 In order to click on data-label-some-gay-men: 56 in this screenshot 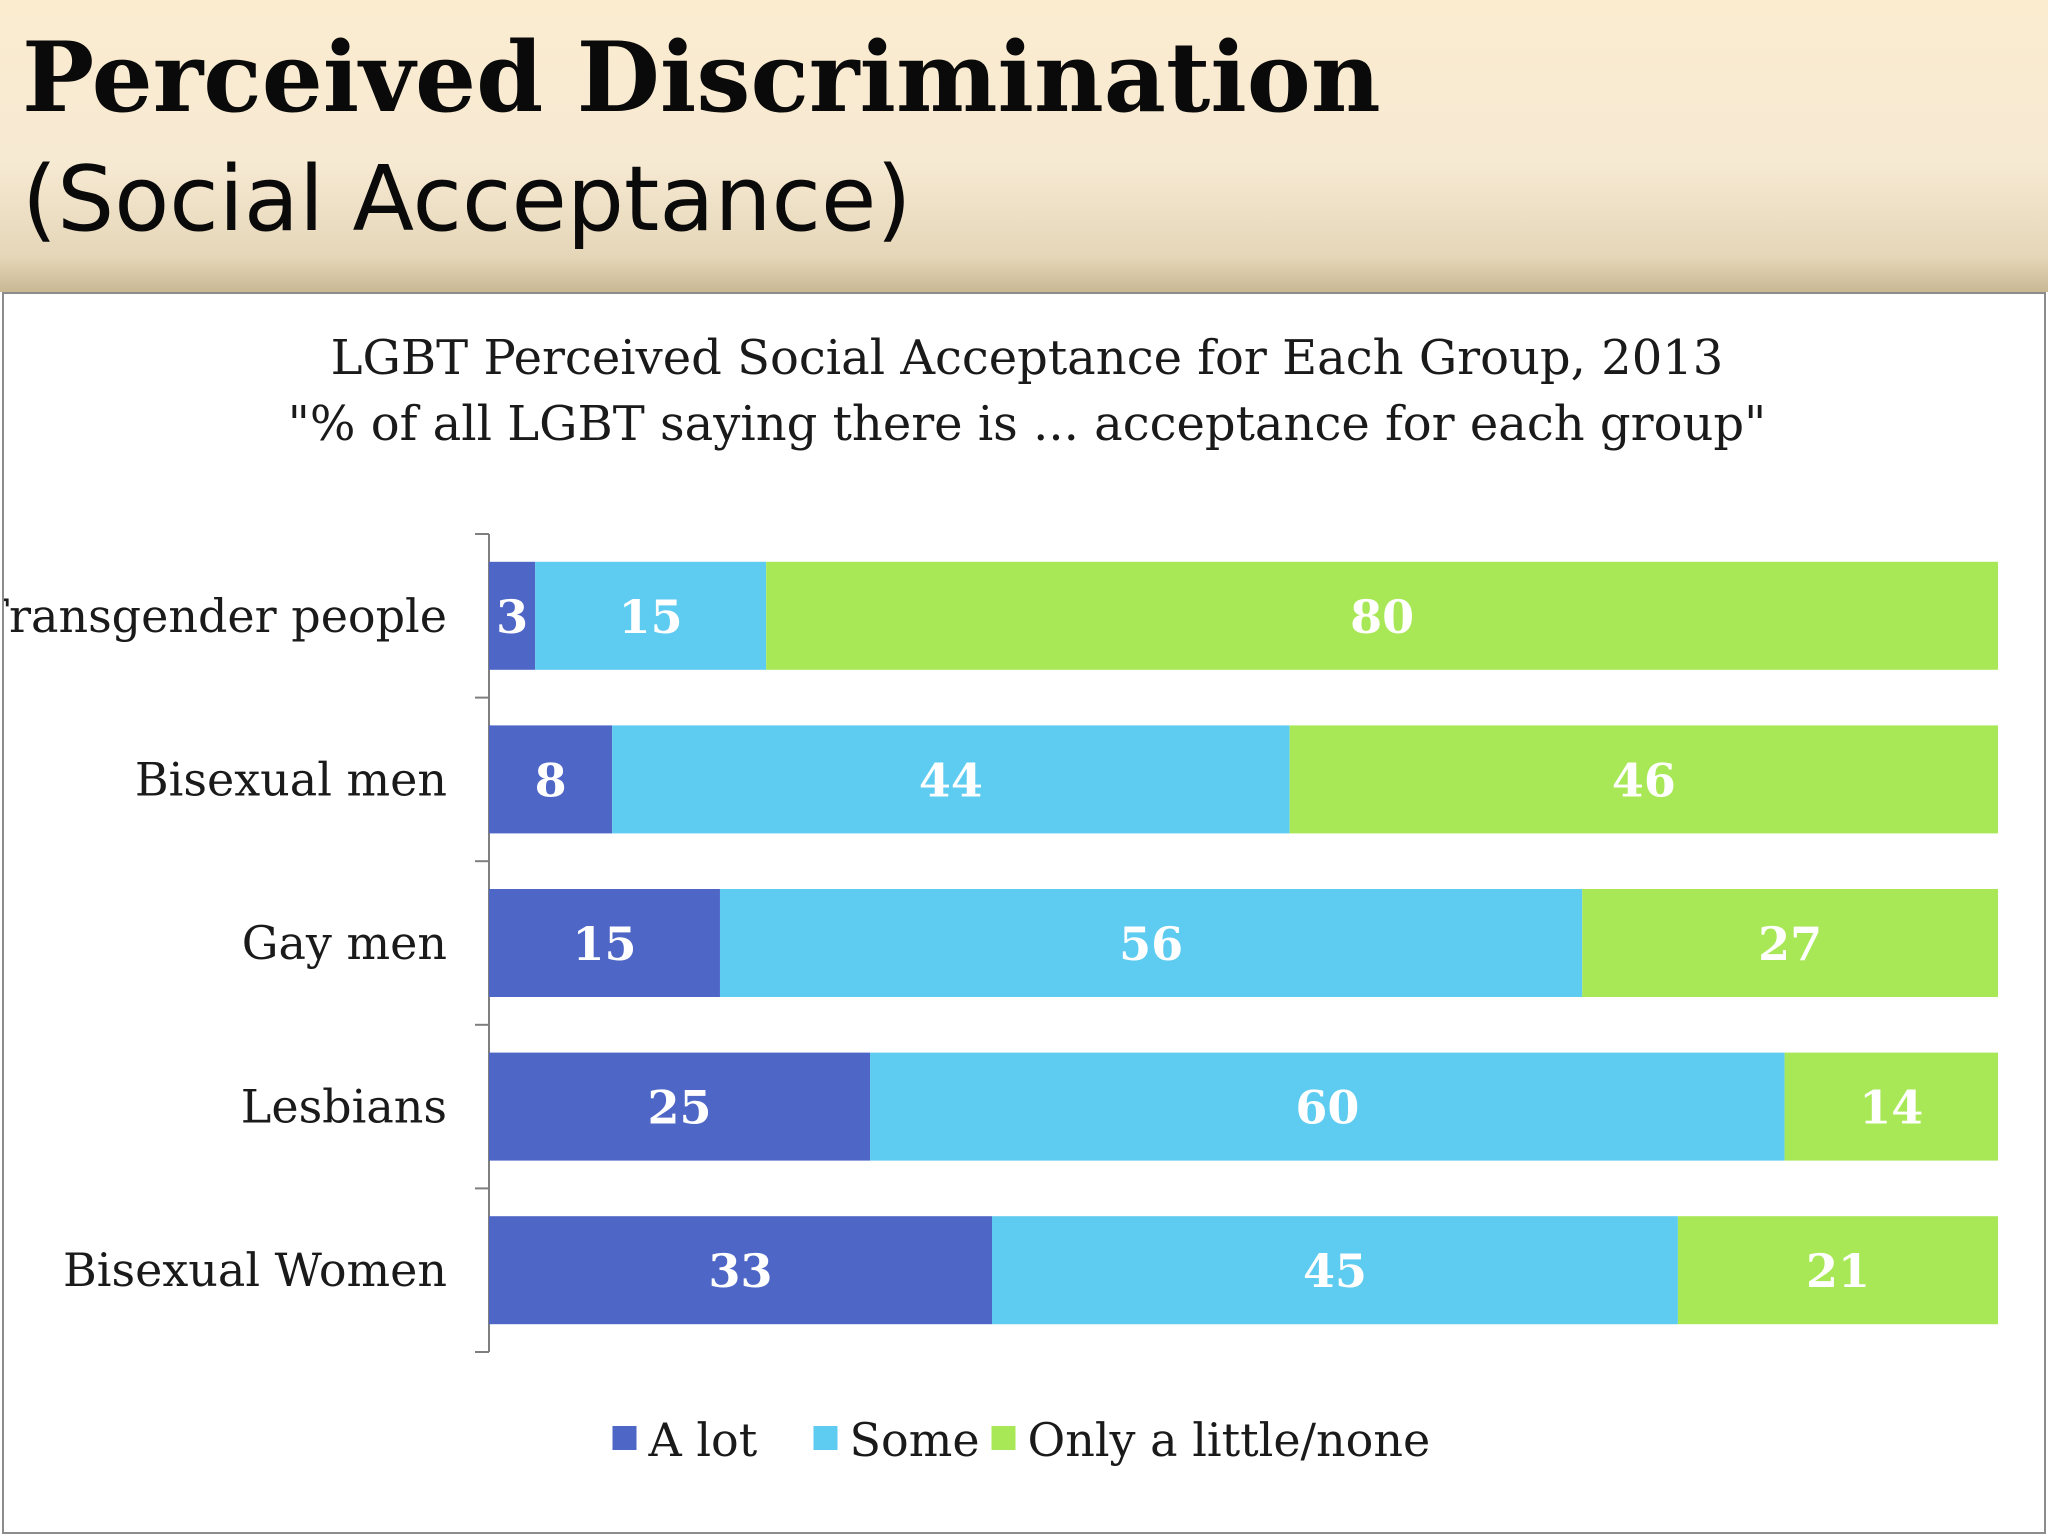, I will do `click(1151, 944)`.